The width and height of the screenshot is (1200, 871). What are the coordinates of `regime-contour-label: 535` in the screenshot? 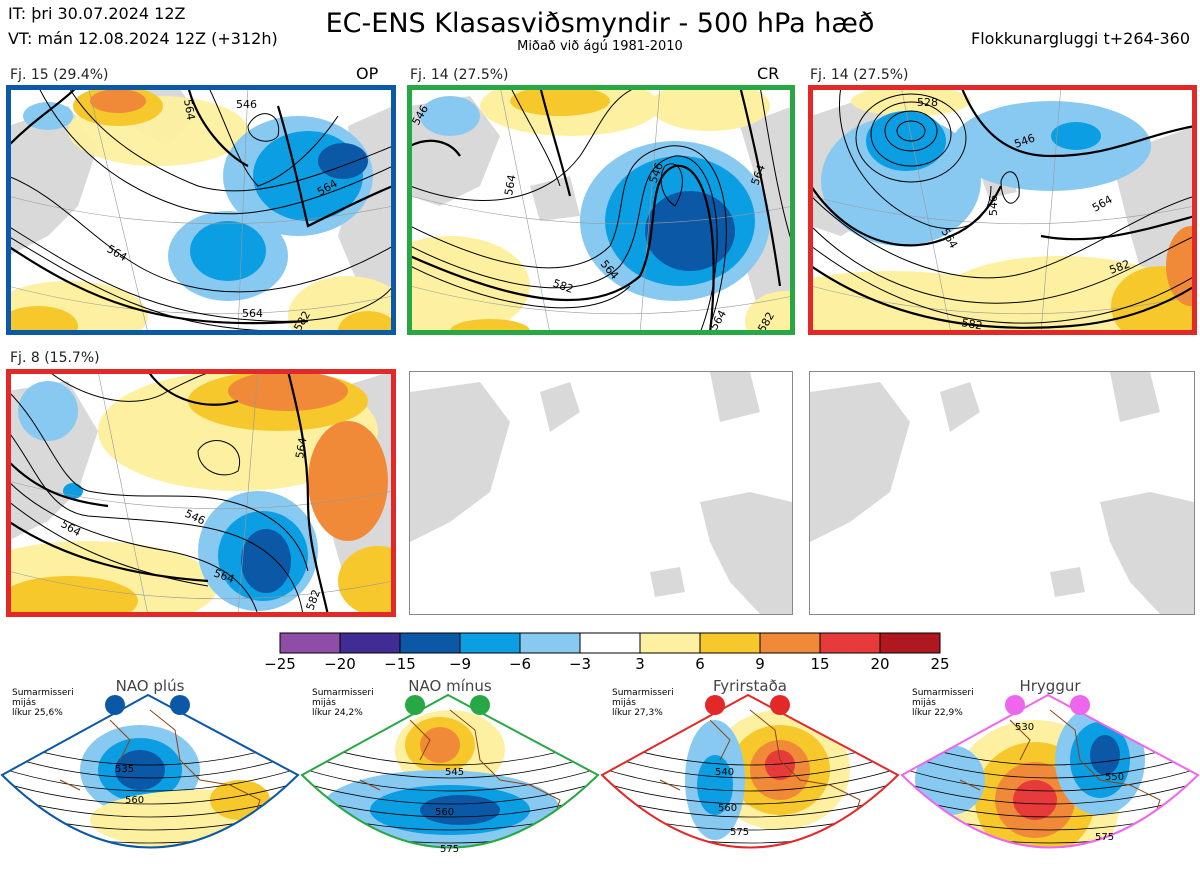 It's located at (124, 769).